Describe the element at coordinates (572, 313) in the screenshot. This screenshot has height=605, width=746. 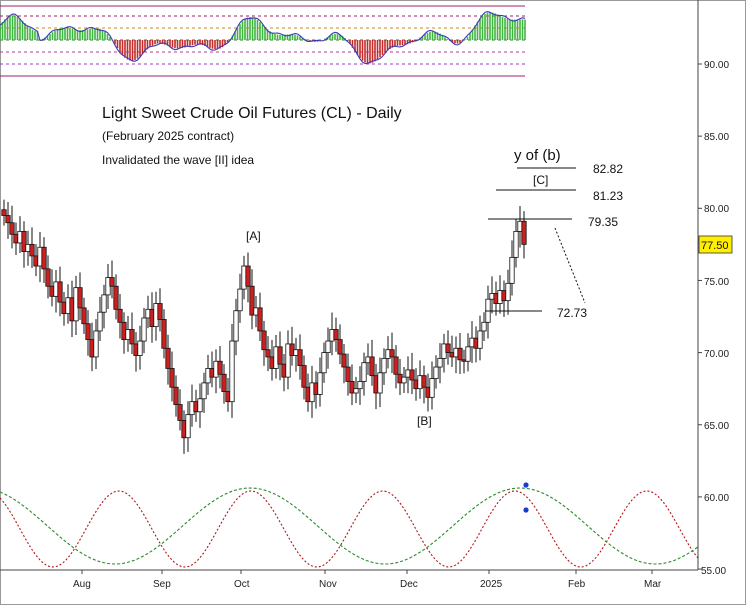
I see `level-label-72-73: 72.73` at that location.